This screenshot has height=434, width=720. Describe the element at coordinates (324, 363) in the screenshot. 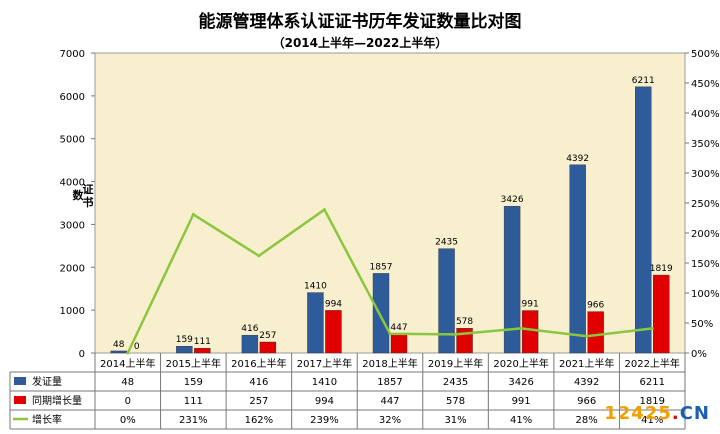

I see `x-tick-label: 2017上半年` at that location.